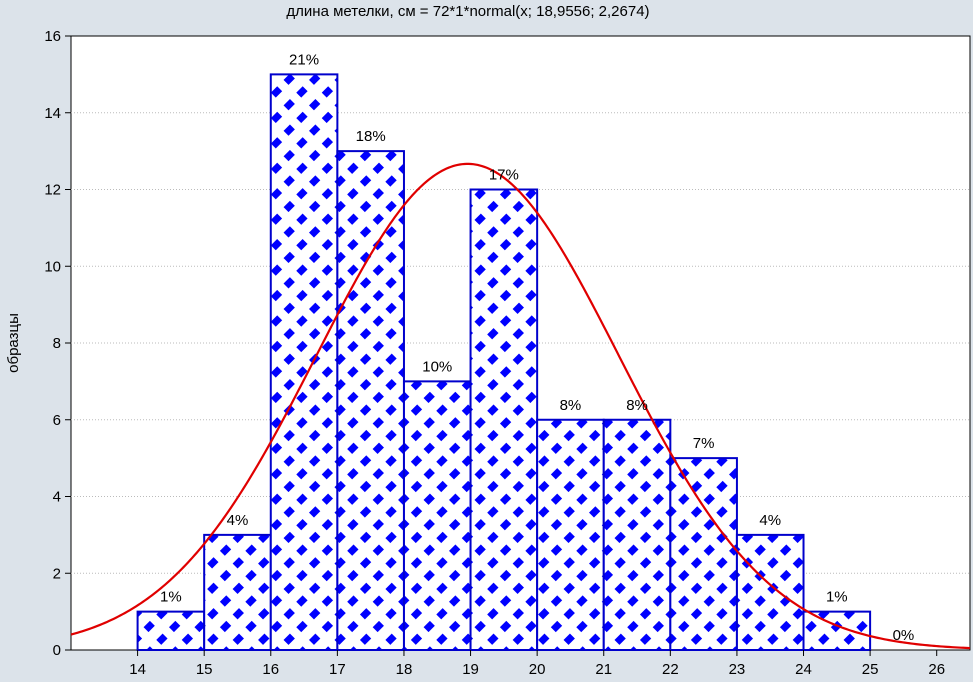 The image size is (973, 682). I want to click on x-tick-label: 17, so click(337, 669).